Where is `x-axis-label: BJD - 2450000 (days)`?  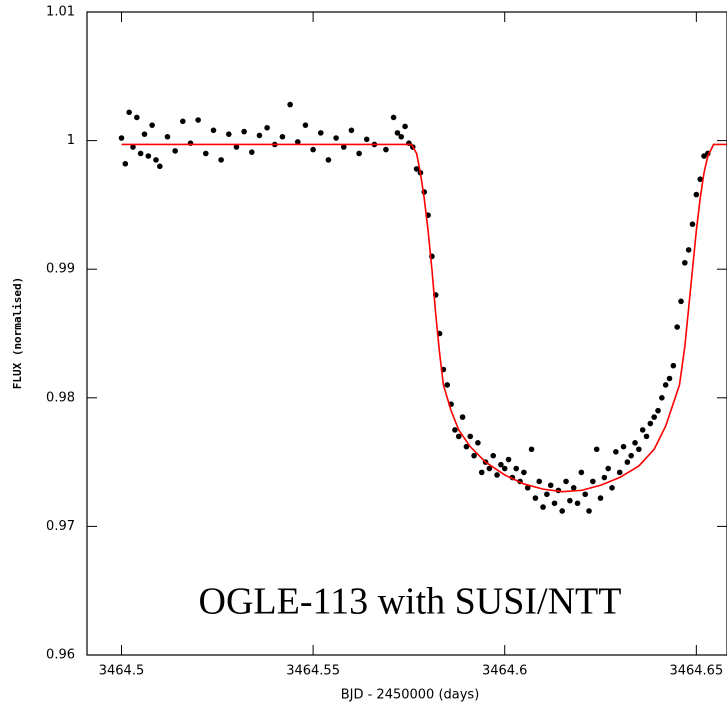
x-axis-label: BJD - 2450000 (days) is located at coordinates (410, 695).